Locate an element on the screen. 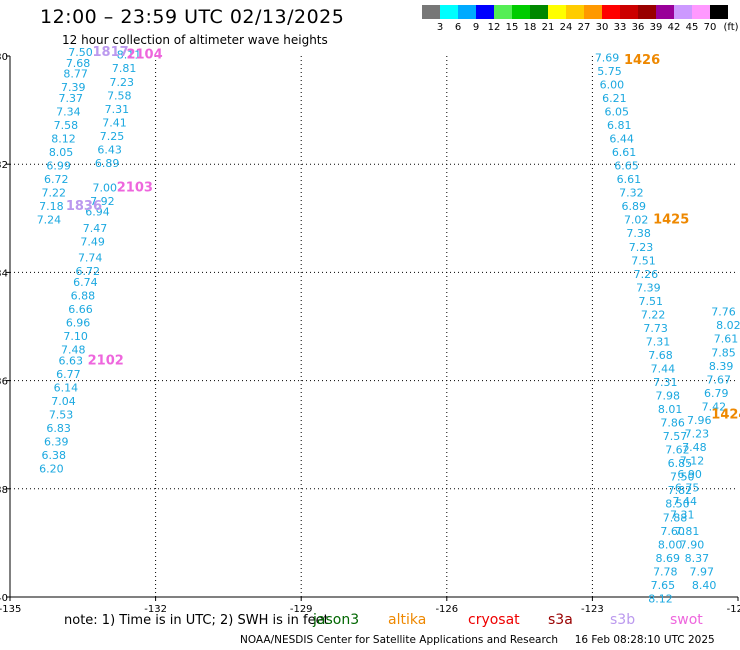 This screenshot has width=740, height=650. pass-time-label: 2102 is located at coordinates (106, 360).